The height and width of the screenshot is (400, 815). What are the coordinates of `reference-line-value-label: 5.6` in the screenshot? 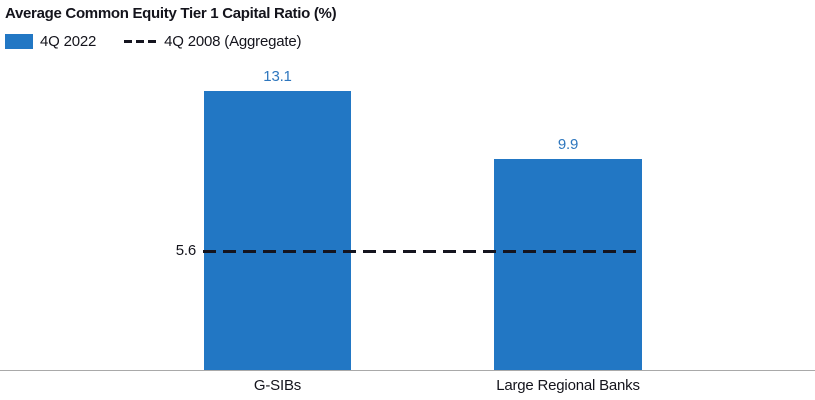 It's located at (185, 250).